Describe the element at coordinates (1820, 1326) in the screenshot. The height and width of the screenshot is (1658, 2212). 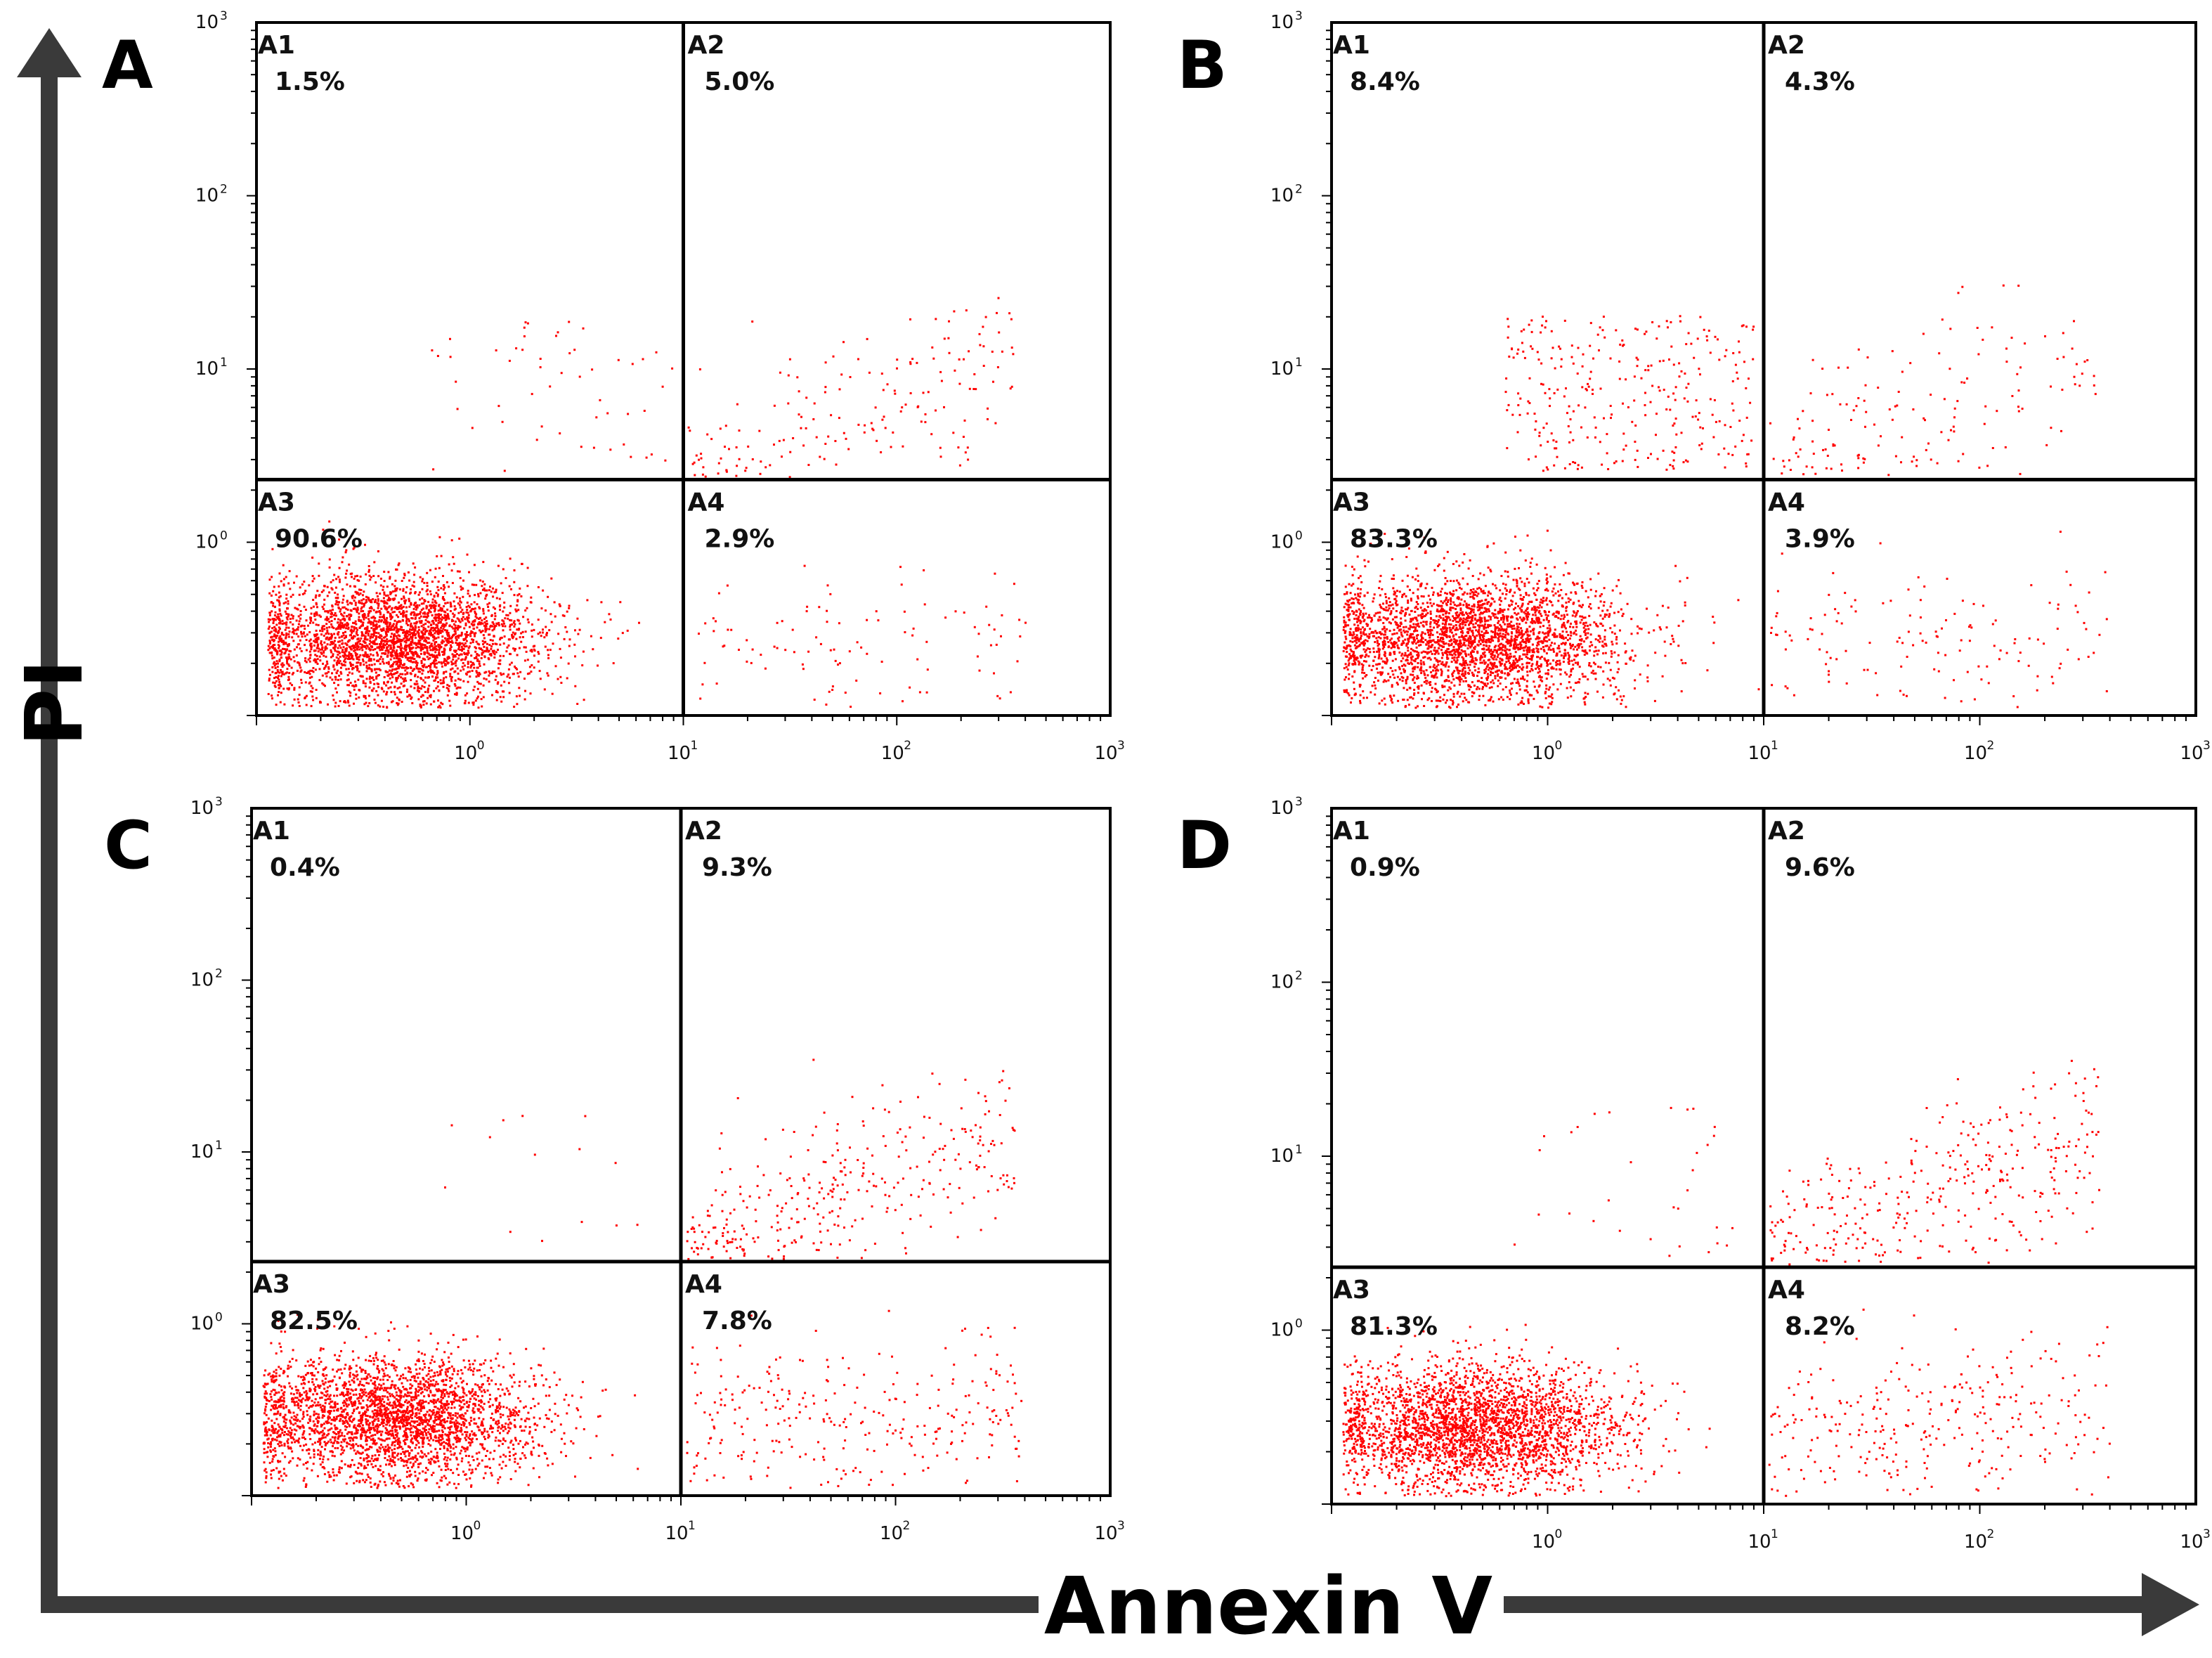
I see `quadrant-percent: 8.2%` at that location.